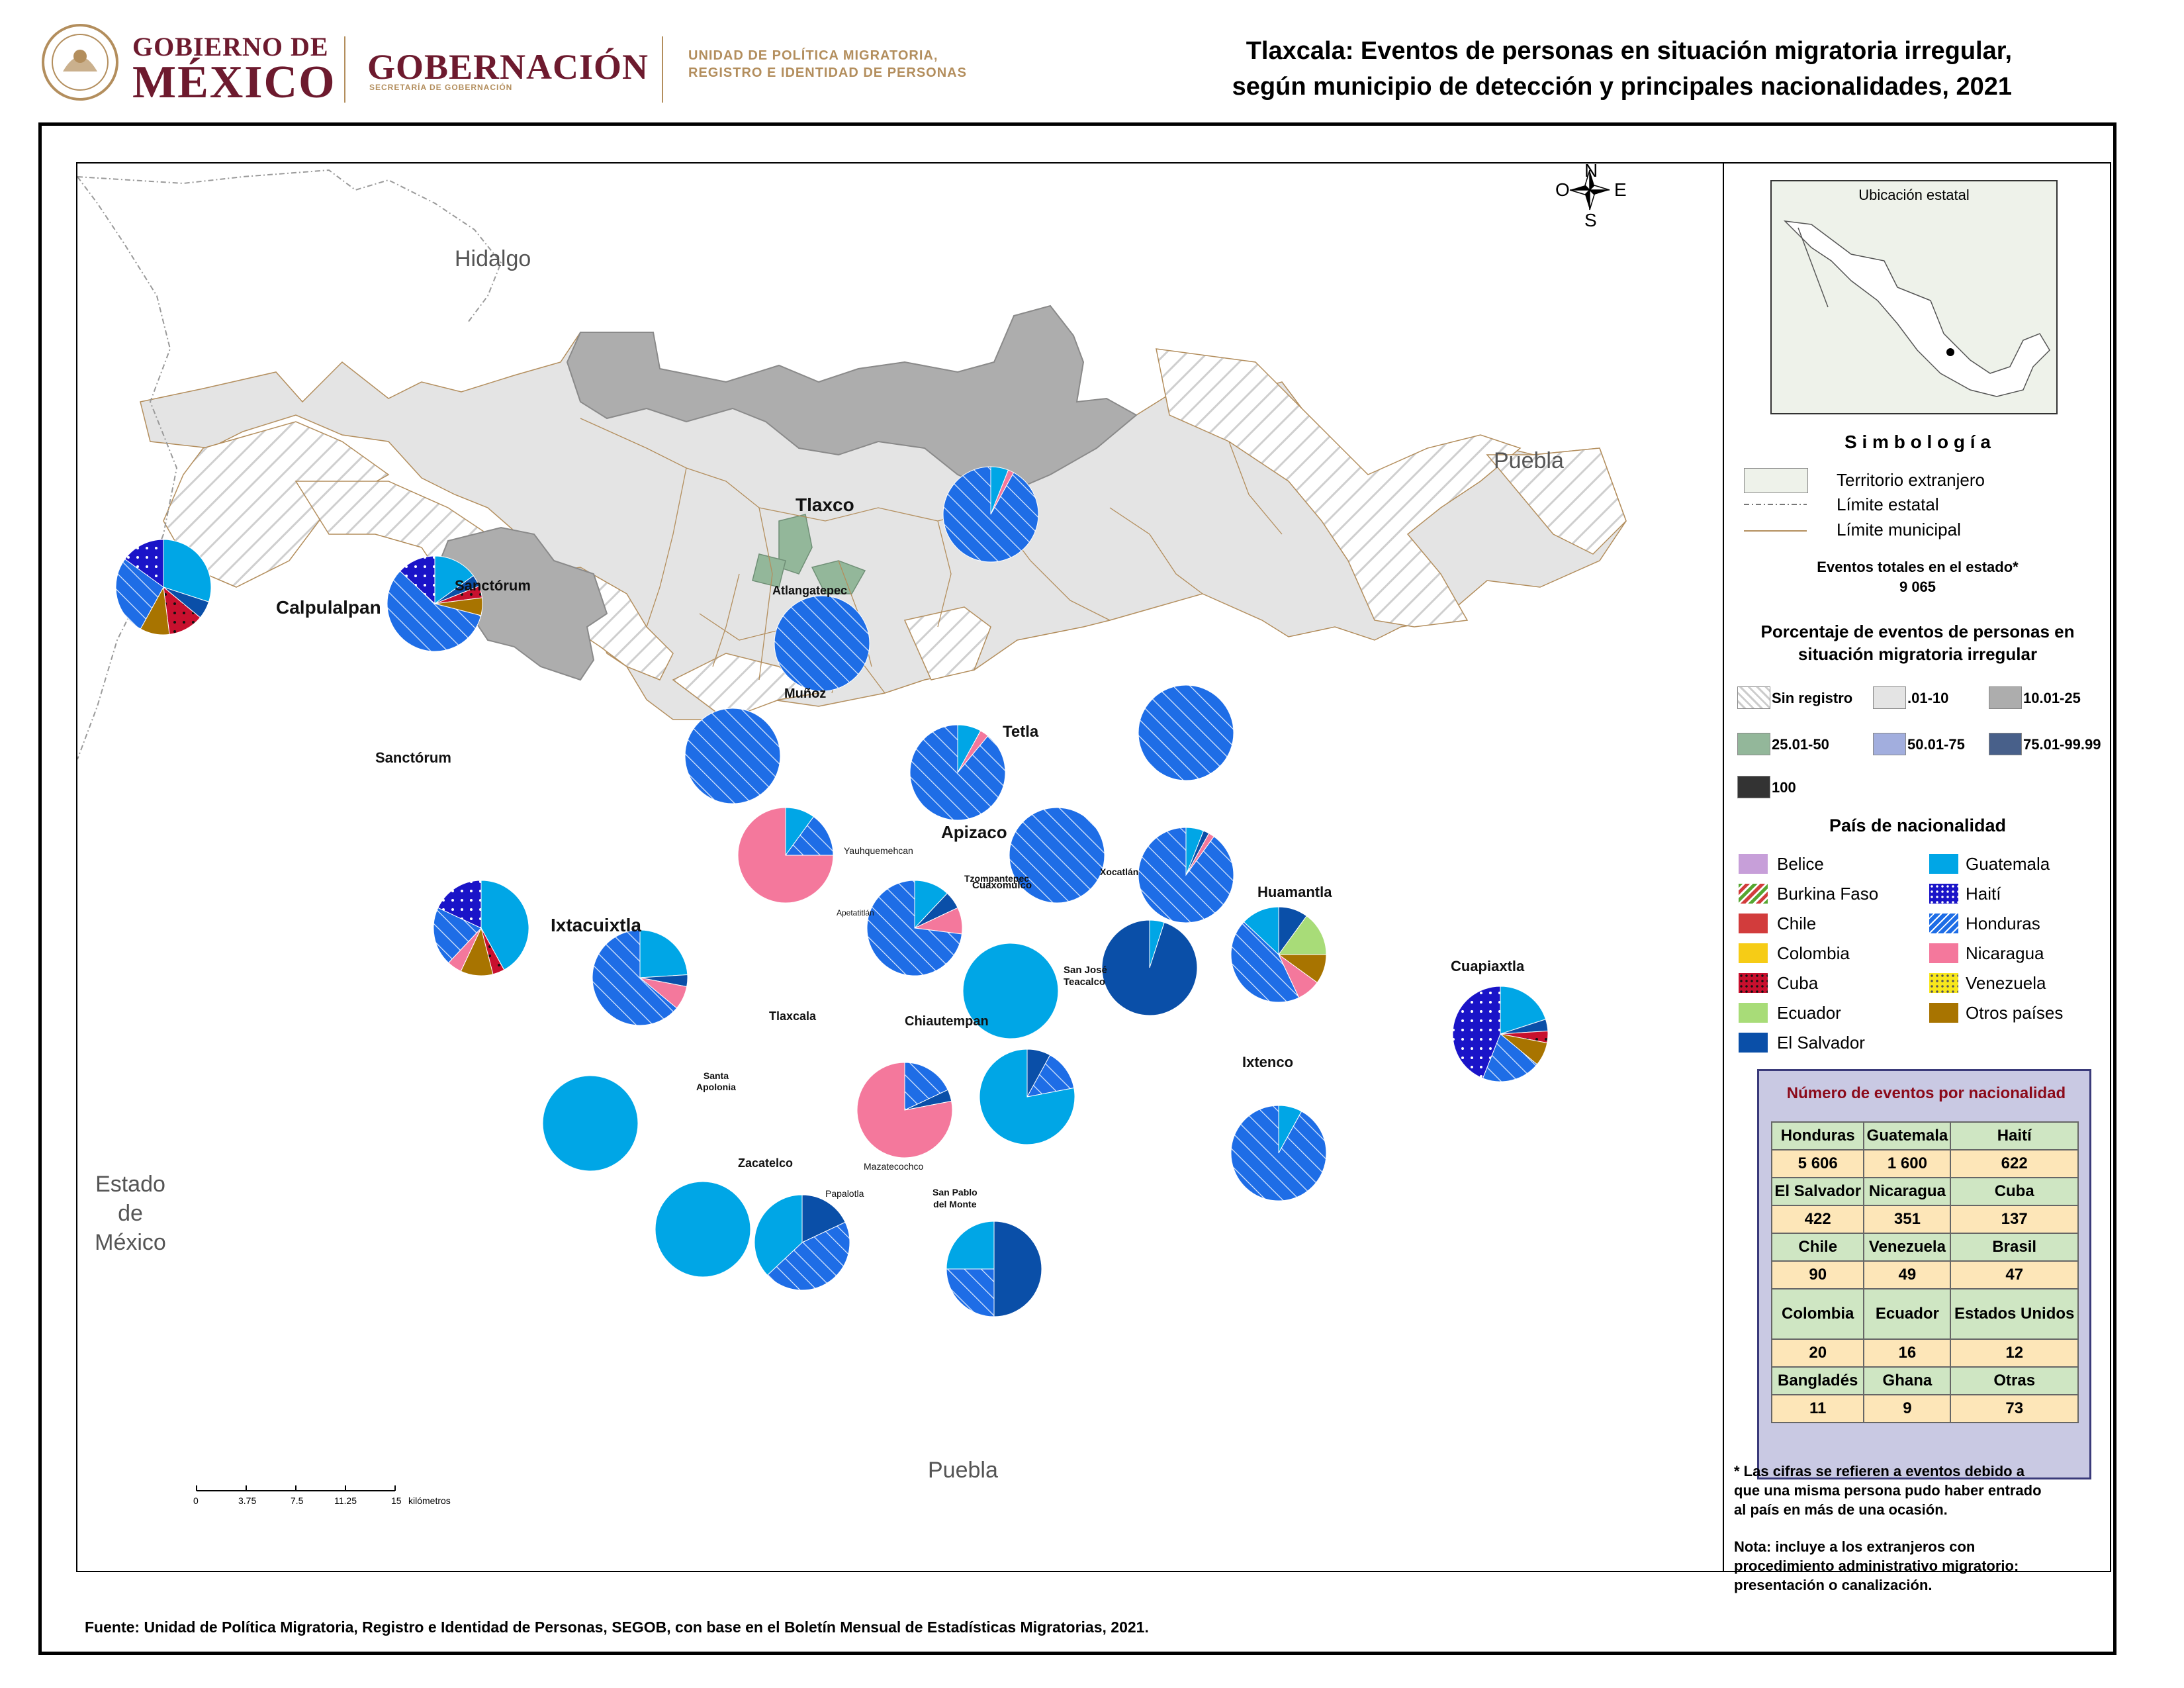 The height and width of the screenshot is (1688, 2184). What do you see at coordinates (1908, 1191) in the screenshot?
I see `table-cell: Nicaragua` at bounding box center [1908, 1191].